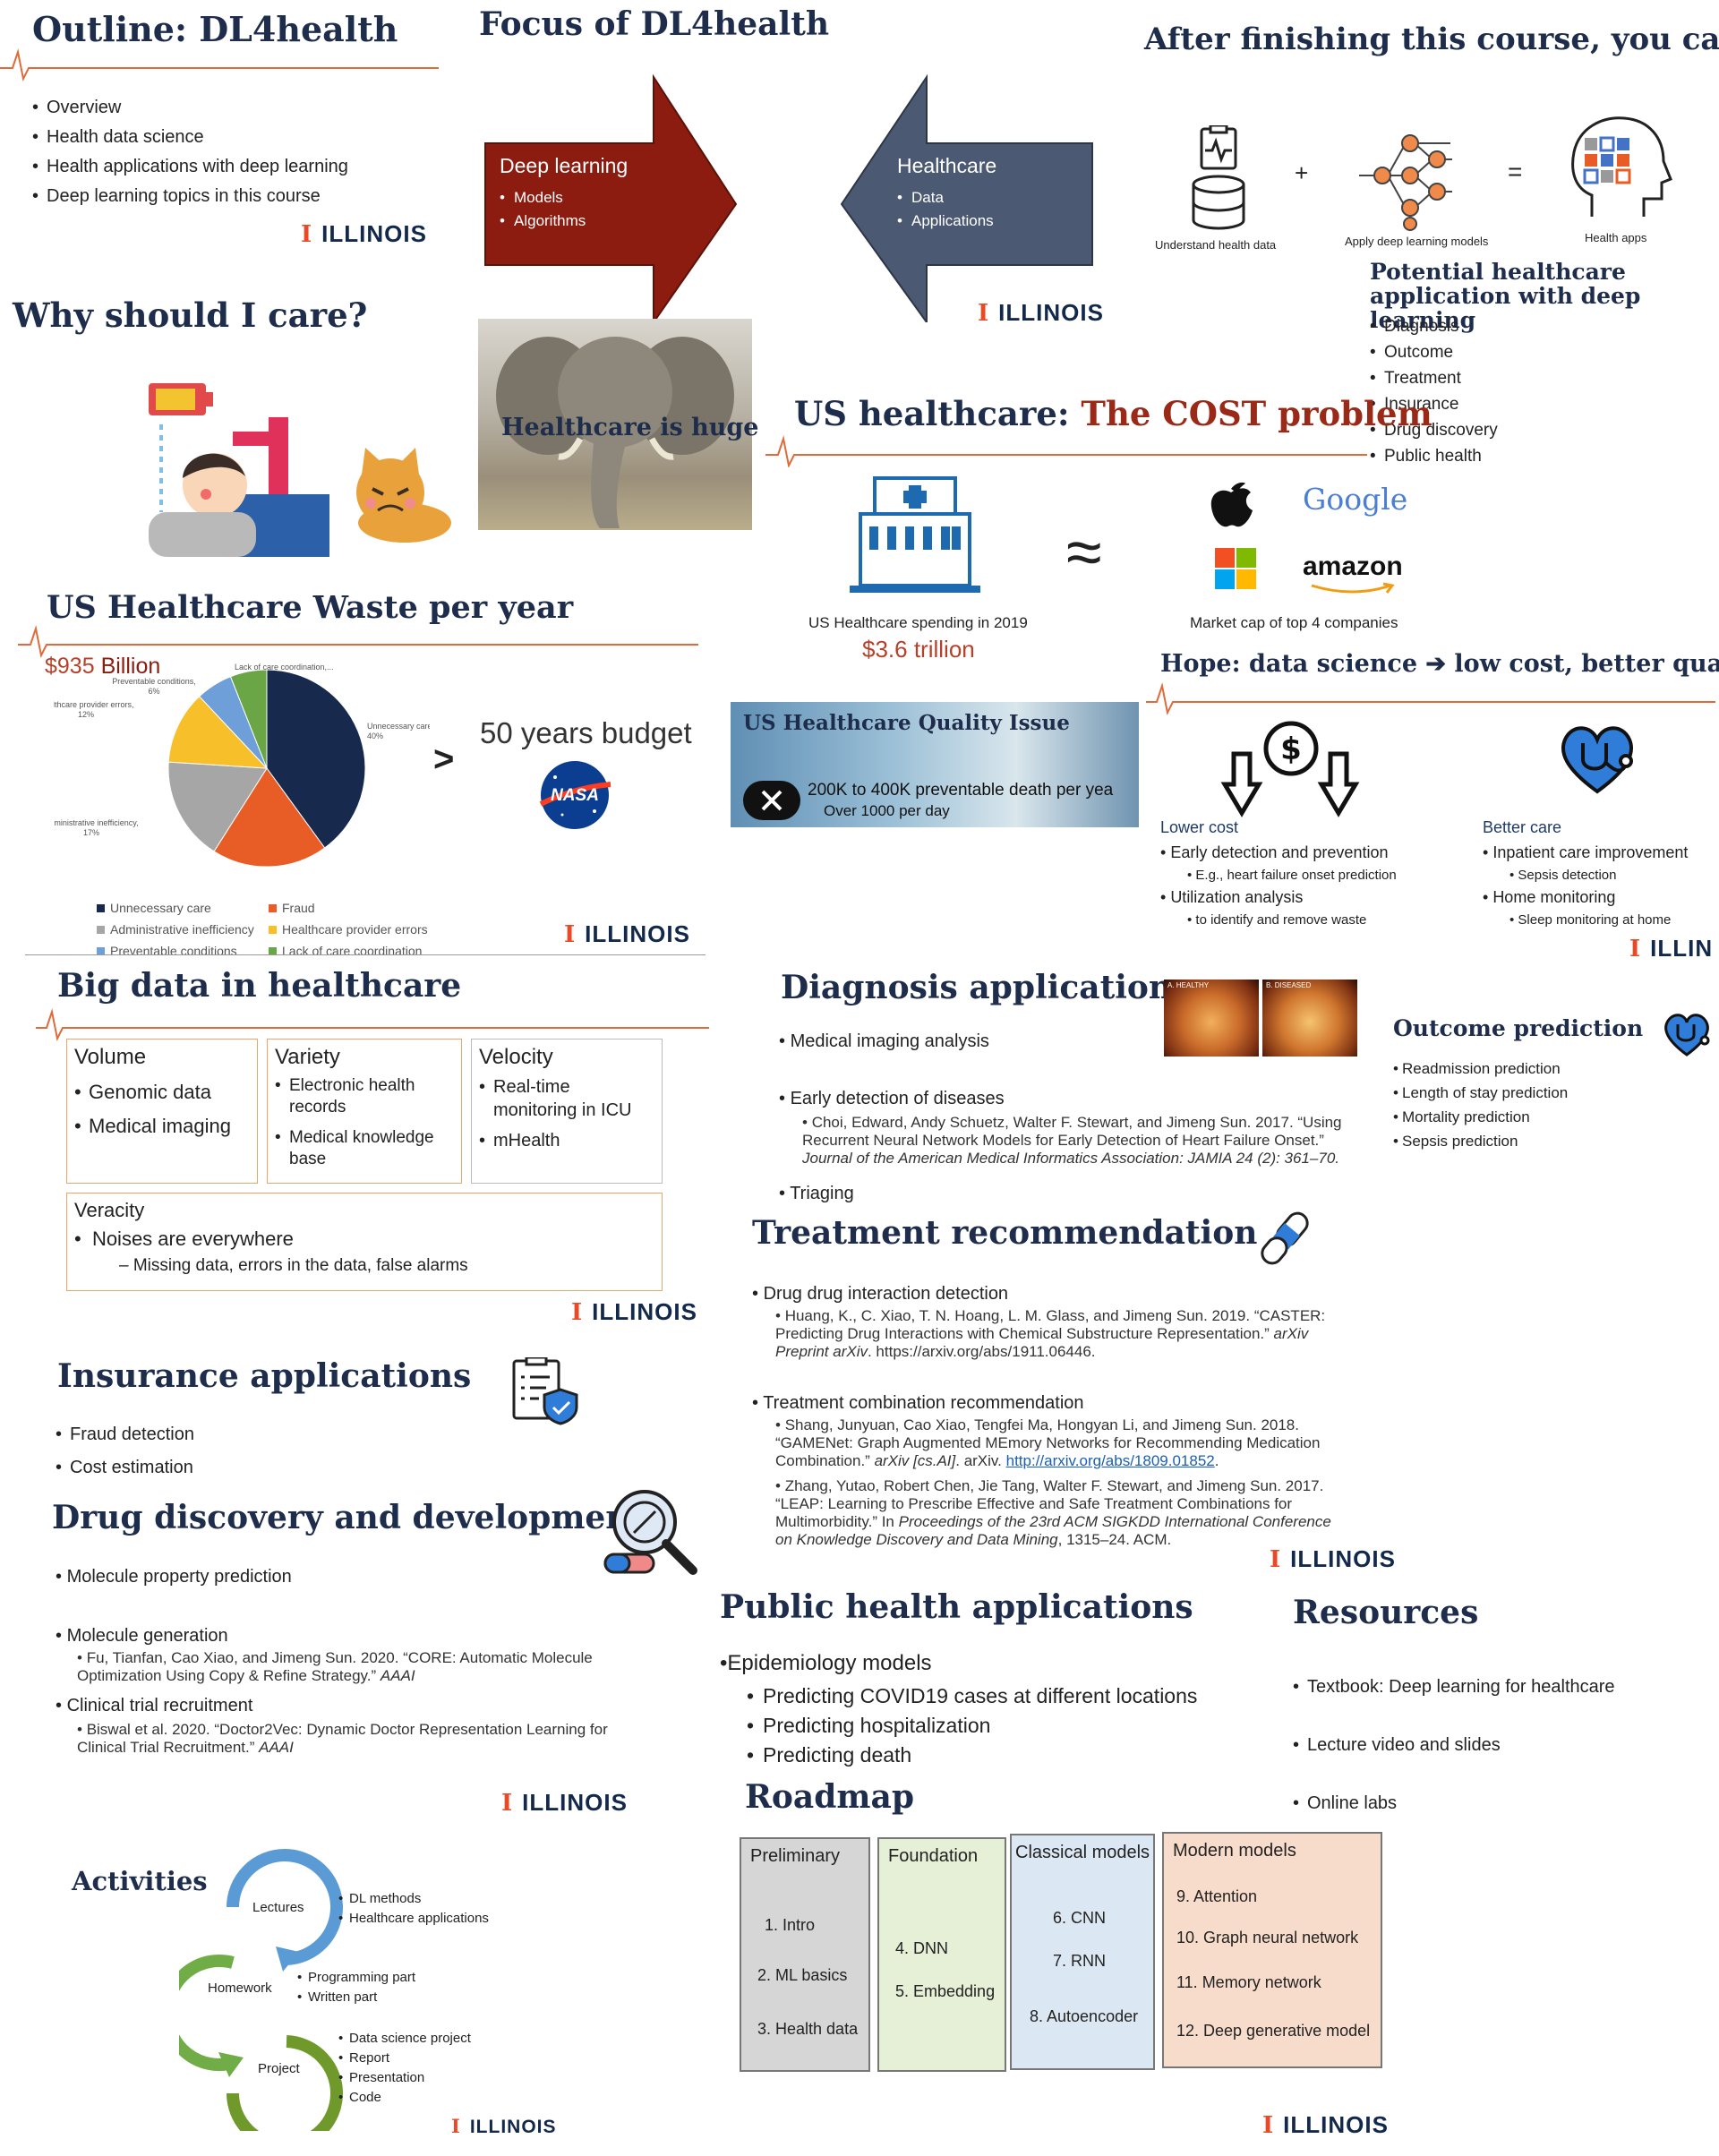  What do you see at coordinates (239, 470) in the screenshot?
I see `tired-worker-illustration` at bounding box center [239, 470].